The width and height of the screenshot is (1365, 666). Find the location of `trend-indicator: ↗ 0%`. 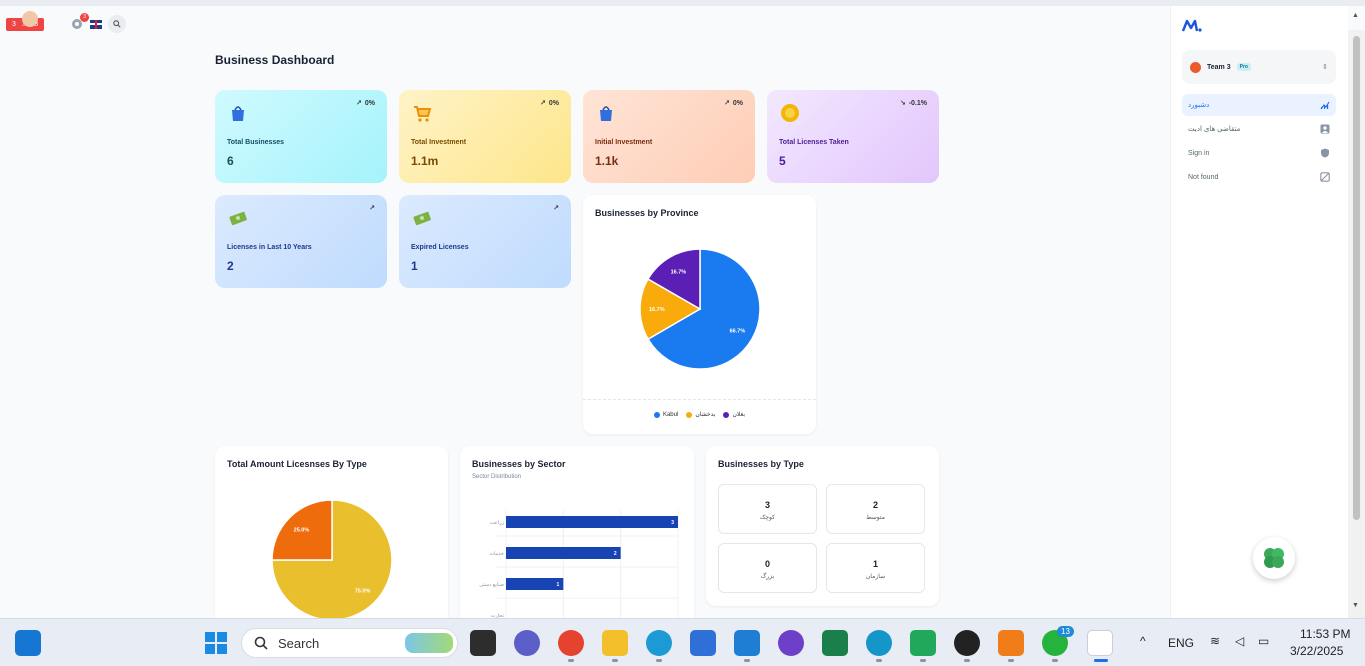

trend-indicator: ↗ 0% is located at coordinates (549, 103).